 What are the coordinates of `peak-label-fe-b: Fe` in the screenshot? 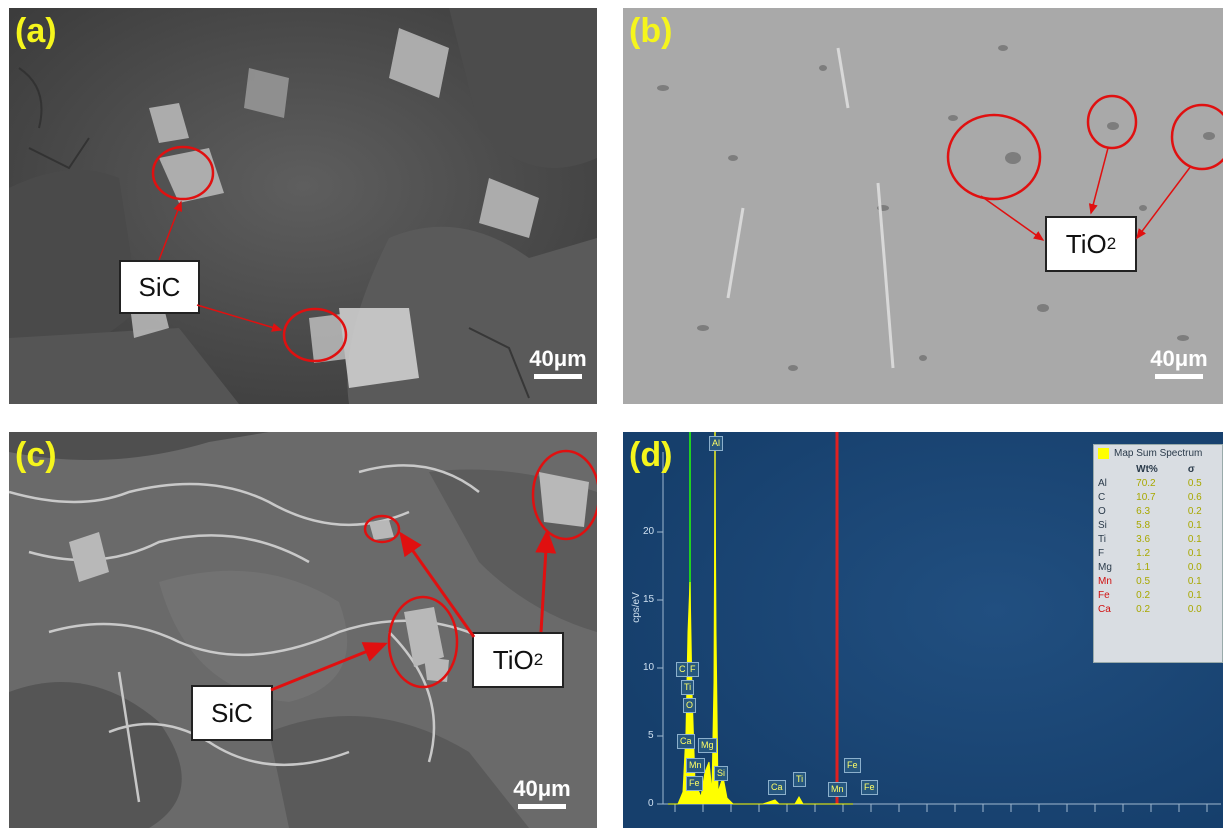 It's located at (852, 765).